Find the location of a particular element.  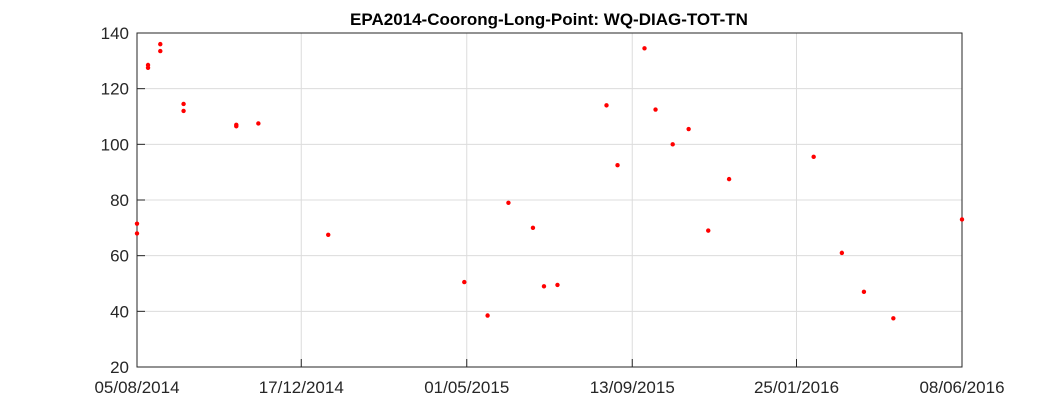

y-tick-label: 40 is located at coordinates (119, 311).